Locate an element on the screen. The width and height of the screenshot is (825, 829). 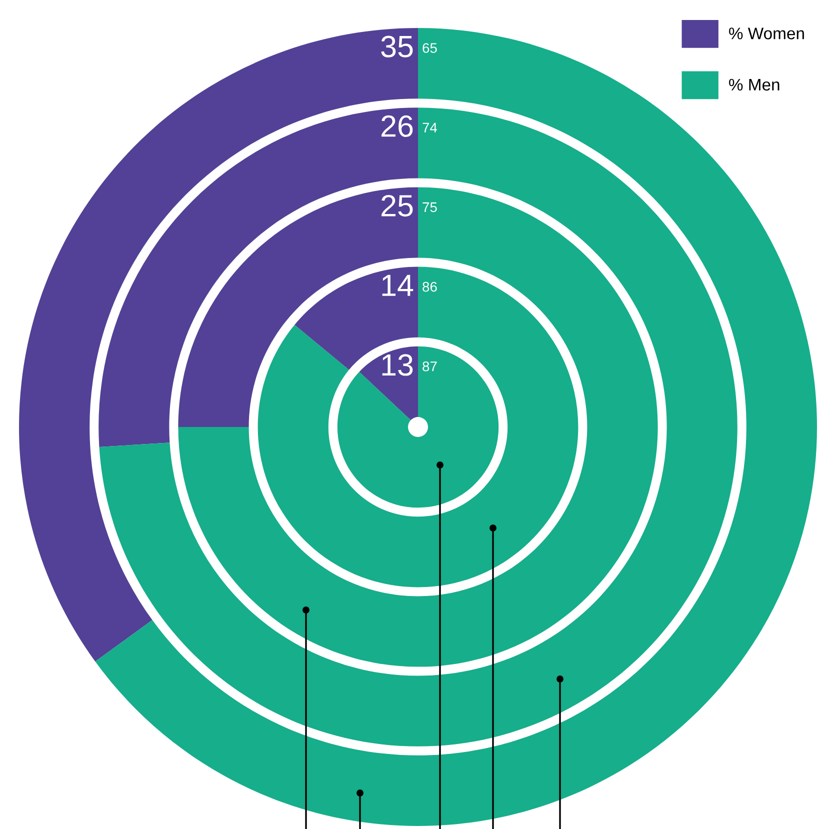
data-label: 87 is located at coordinates (429, 366).